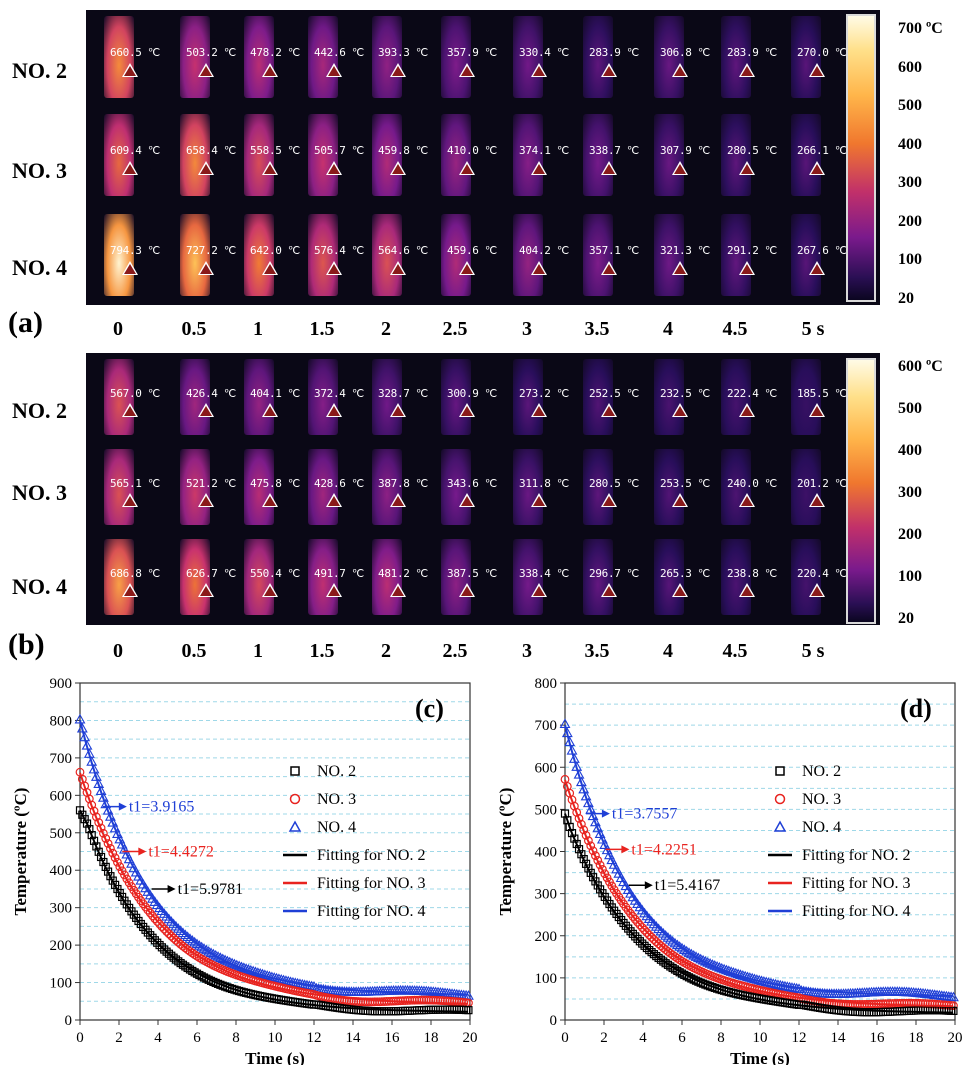 This screenshot has height=1065, width=970. Describe the element at coordinates (822, 394) in the screenshot. I see `temperature-readout: 185.5 ℃` at that location.